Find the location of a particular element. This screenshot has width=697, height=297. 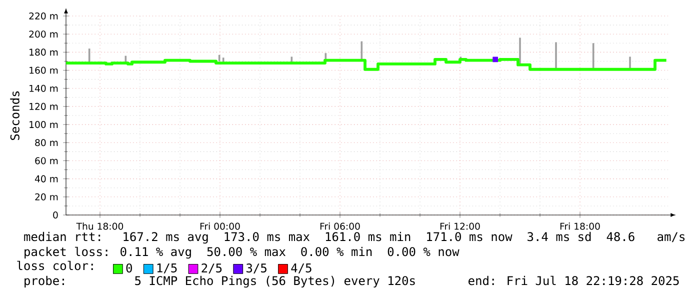

y-tick-label: 140 m is located at coordinates (44, 88).